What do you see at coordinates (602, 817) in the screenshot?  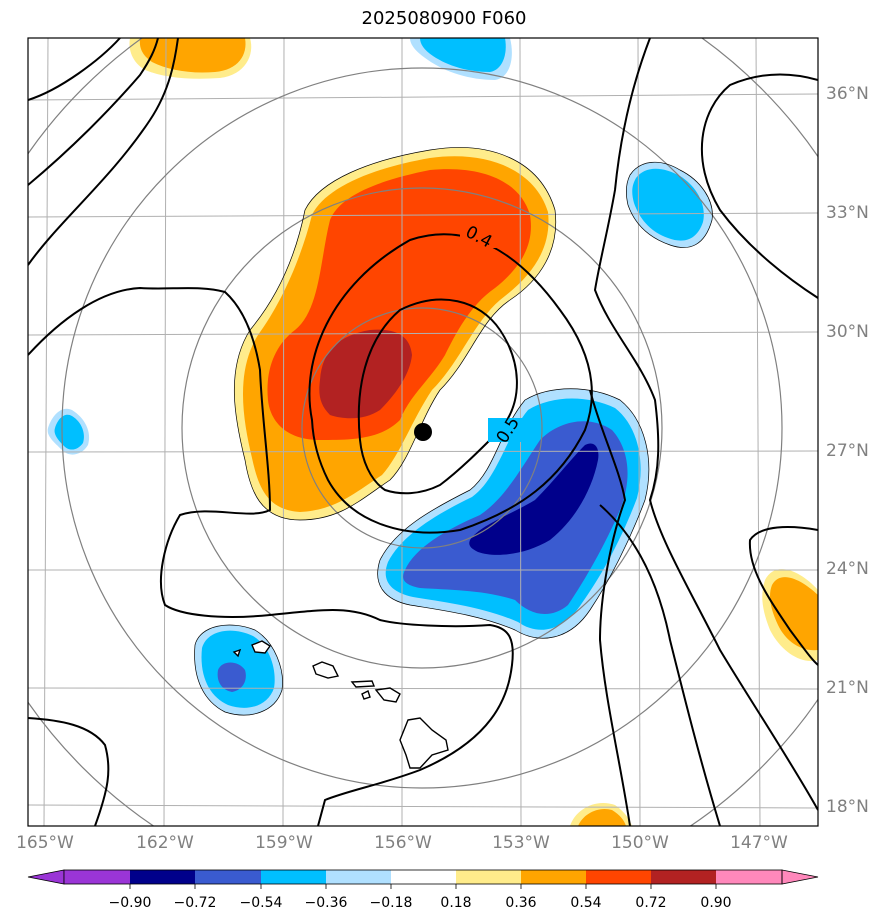 I see `anomaly-south-inner` at bounding box center [602, 817].